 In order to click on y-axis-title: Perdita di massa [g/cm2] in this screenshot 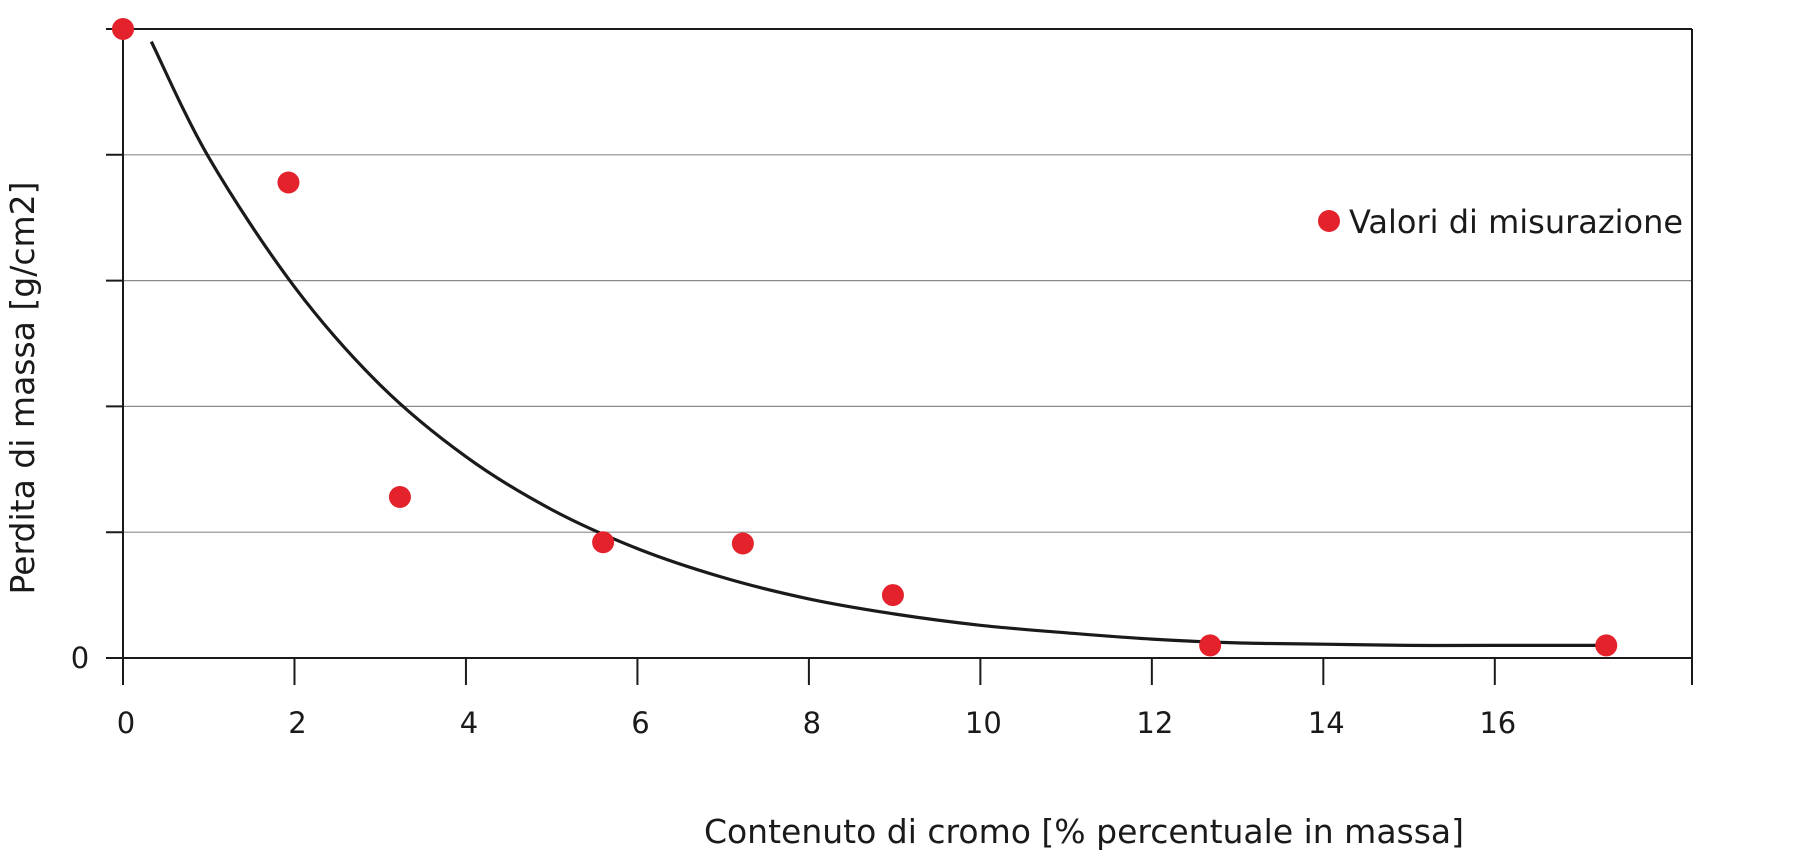, I will do `click(22, 388)`.